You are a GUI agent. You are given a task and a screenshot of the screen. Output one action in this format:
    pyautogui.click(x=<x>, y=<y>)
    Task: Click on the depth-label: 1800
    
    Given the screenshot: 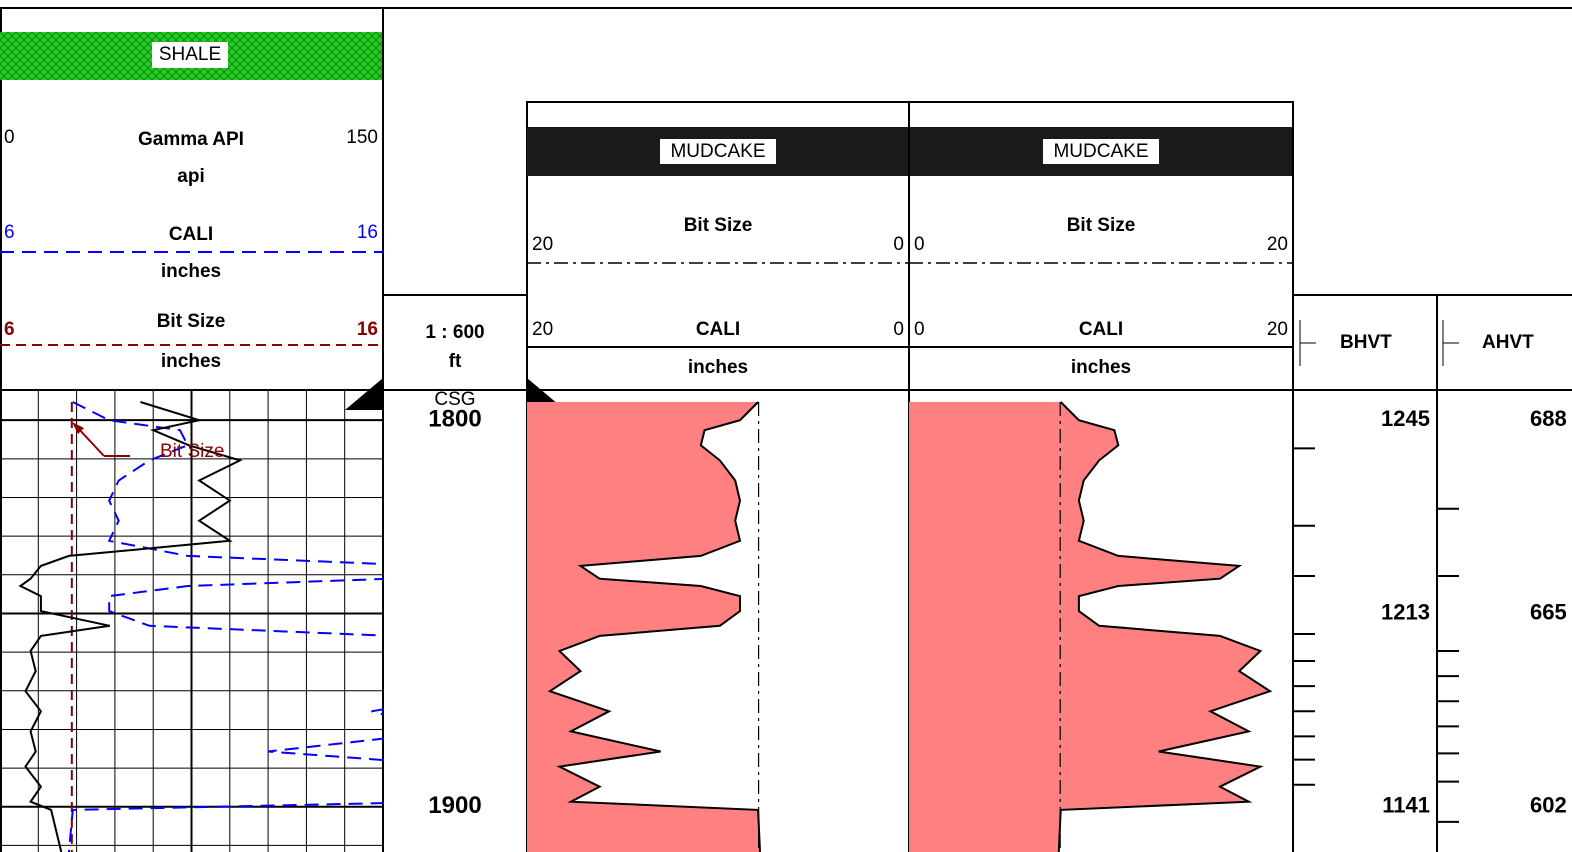 What is the action you would take?
    pyautogui.click(x=454, y=419)
    